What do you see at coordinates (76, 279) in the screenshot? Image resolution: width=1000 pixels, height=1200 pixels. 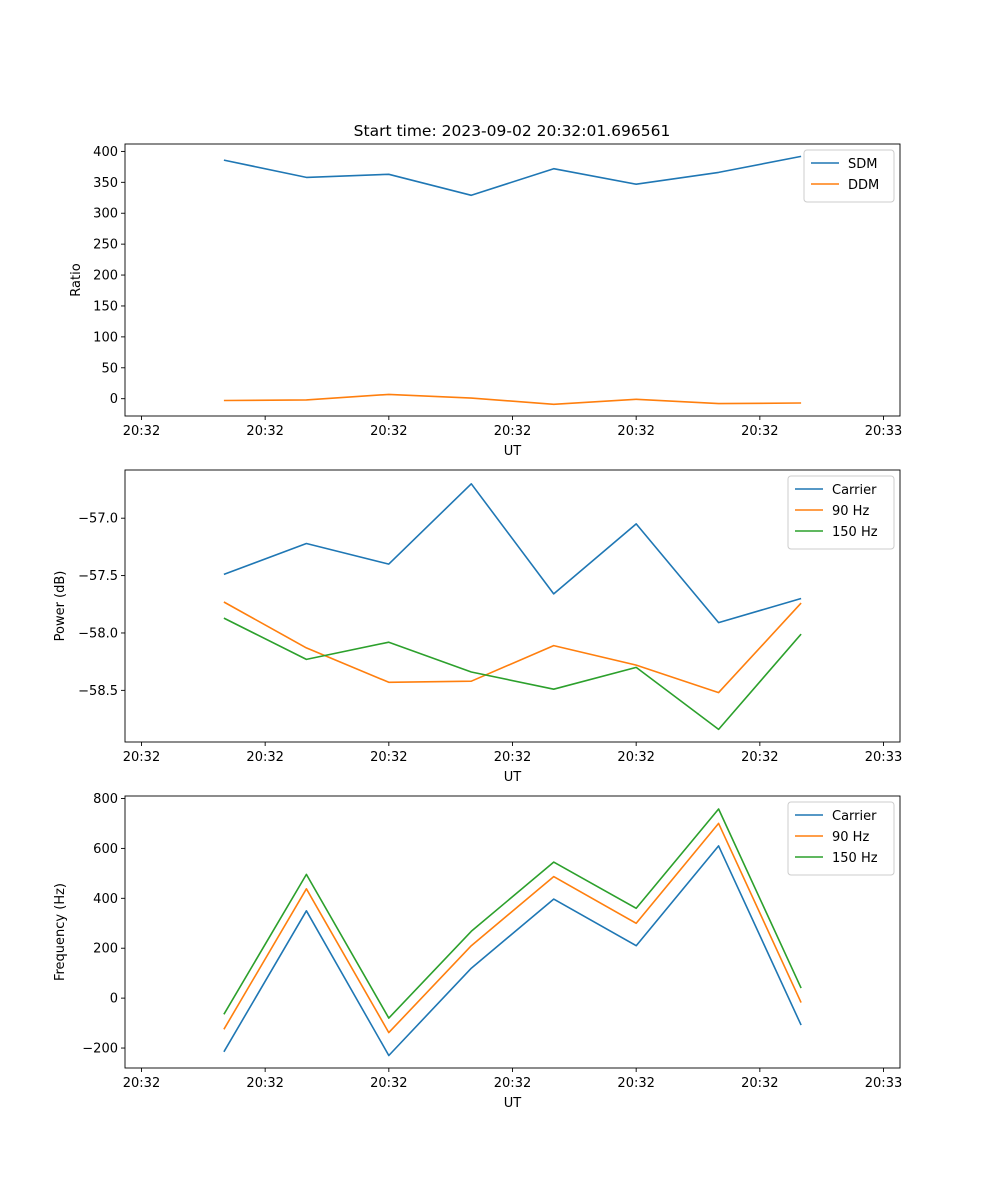 I see `ratio-y-axis-label: Ratio` at bounding box center [76, 279].